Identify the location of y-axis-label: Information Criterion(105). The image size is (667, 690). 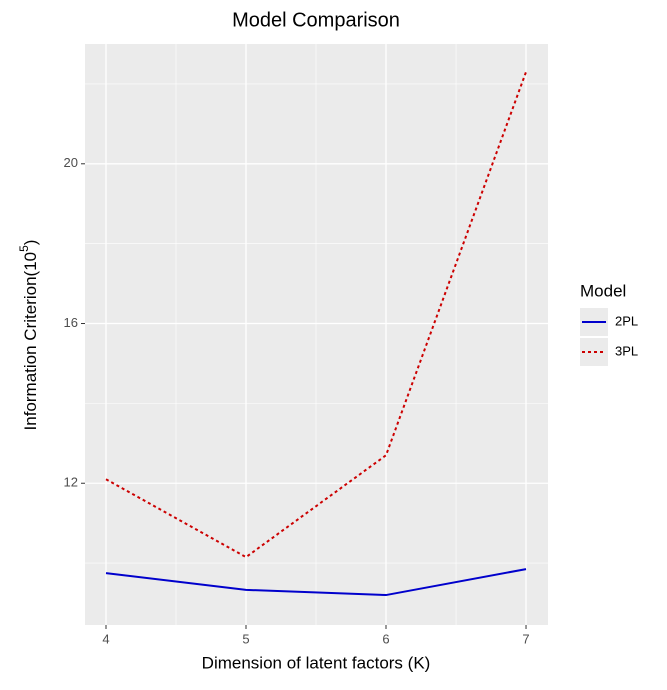
(28, 335).